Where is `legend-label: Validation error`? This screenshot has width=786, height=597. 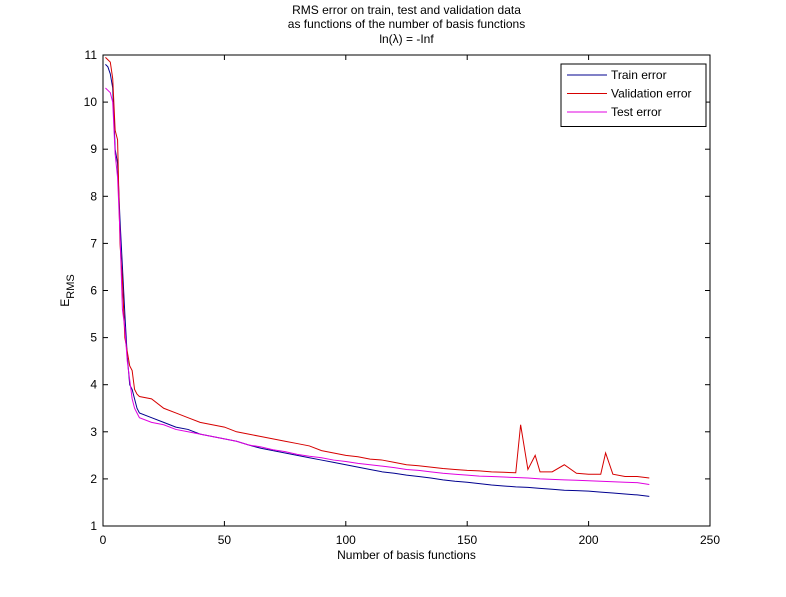
legend-label: Validation error is located at coordinates (651, 94).